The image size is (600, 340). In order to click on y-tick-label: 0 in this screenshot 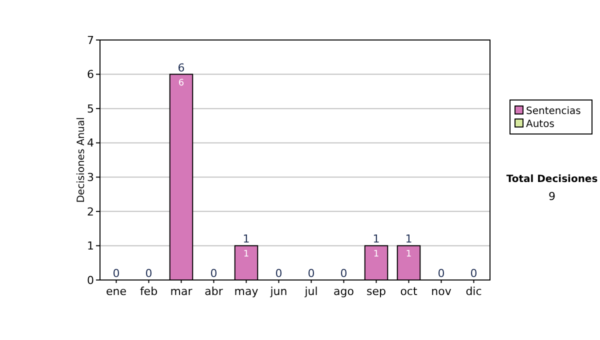, I will do `click(90, 280)`.